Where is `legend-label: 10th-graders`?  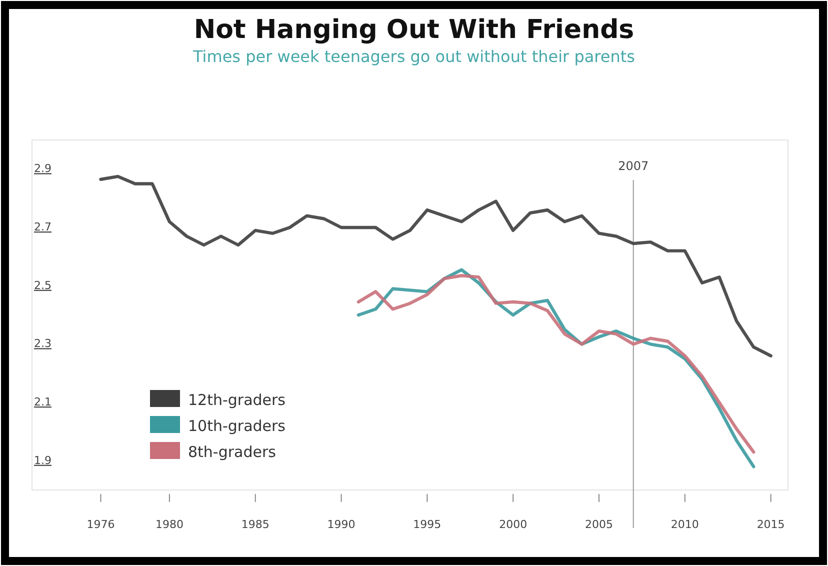 legend-label: 10th-graders is located at coordinates (237, 426).